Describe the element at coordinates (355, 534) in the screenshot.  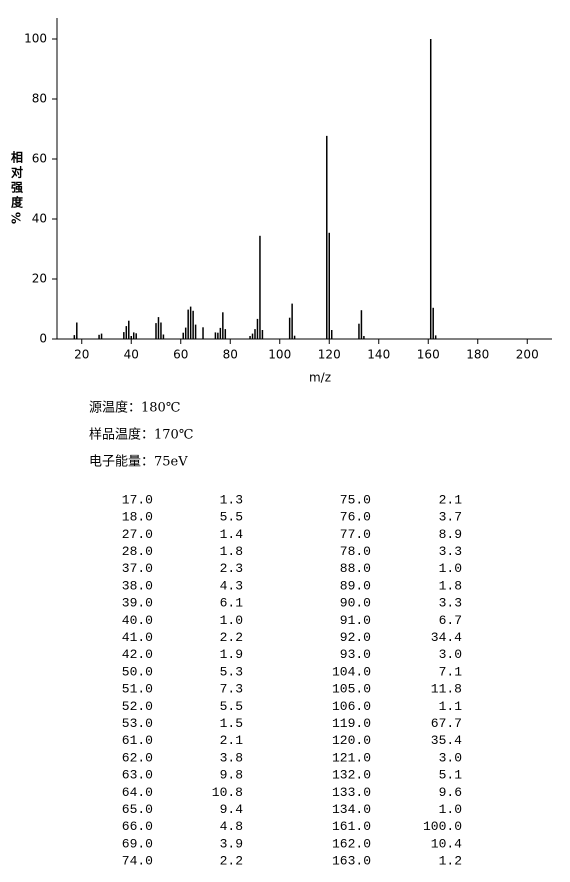
I see `table-cell: 77.0` at that location.